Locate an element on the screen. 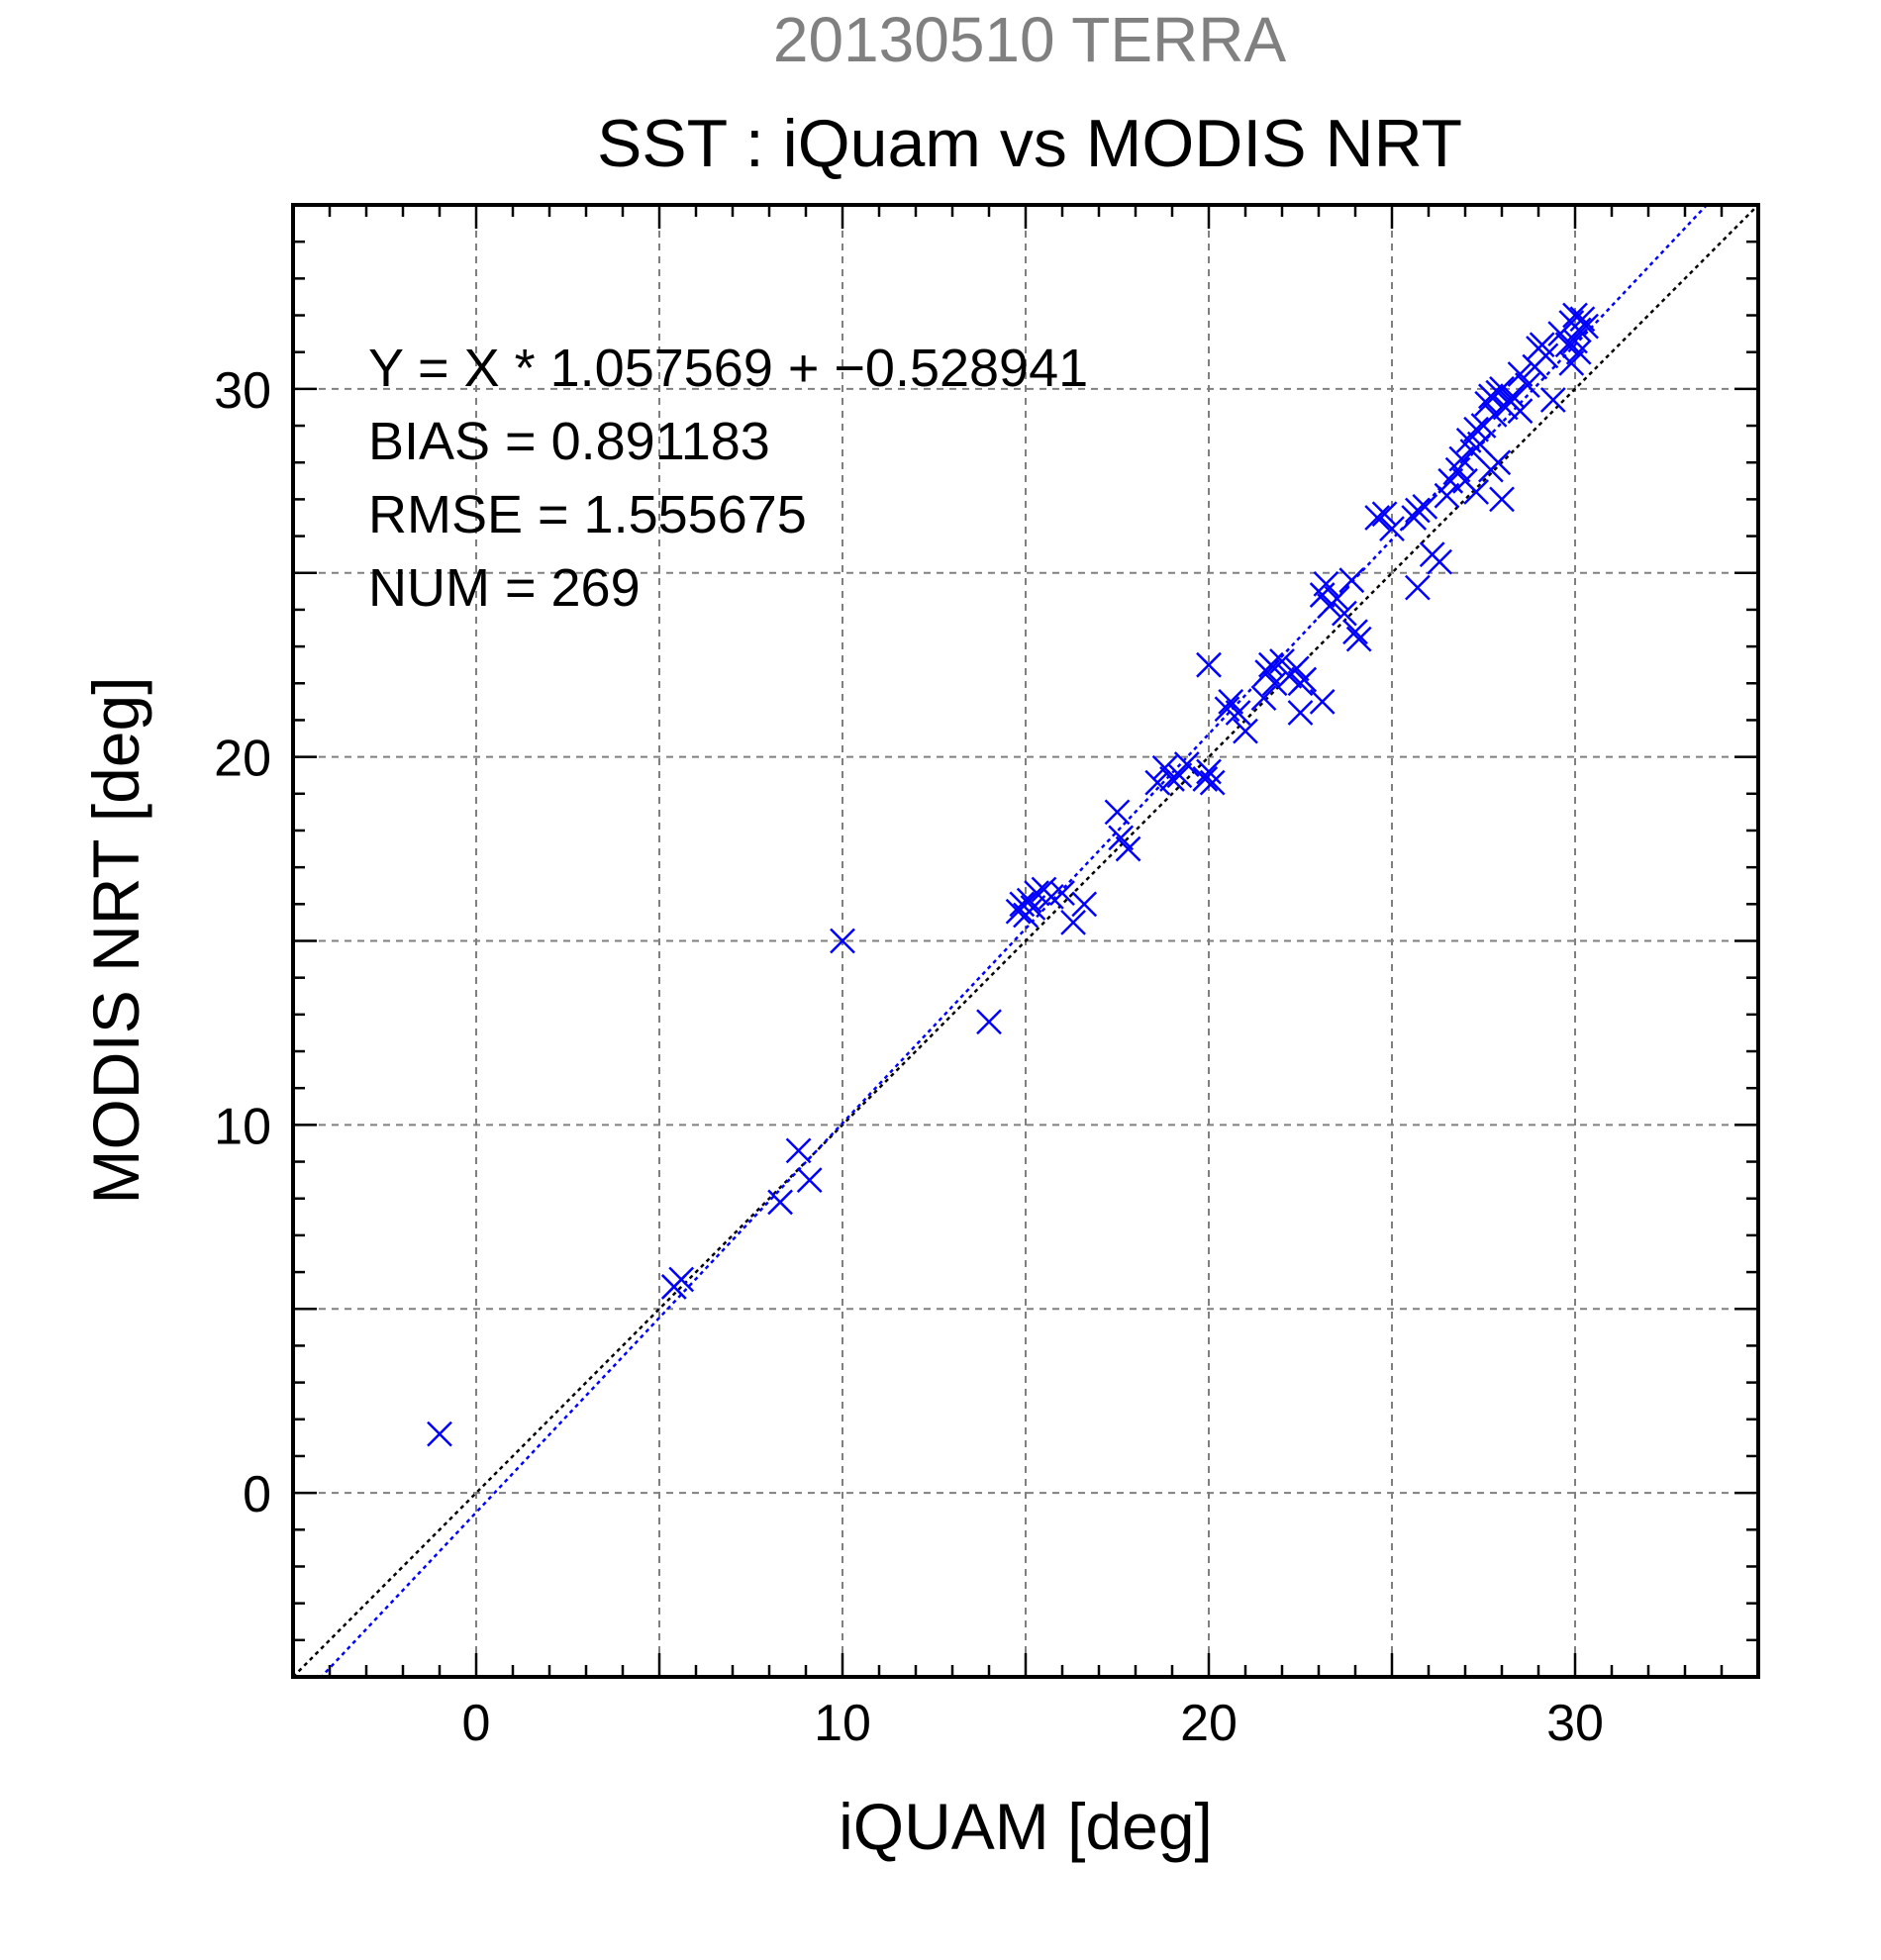 The width and height of the screenshot is (1881, 1960). y-tick-label: 10 is located at coordinates (243, 1126).